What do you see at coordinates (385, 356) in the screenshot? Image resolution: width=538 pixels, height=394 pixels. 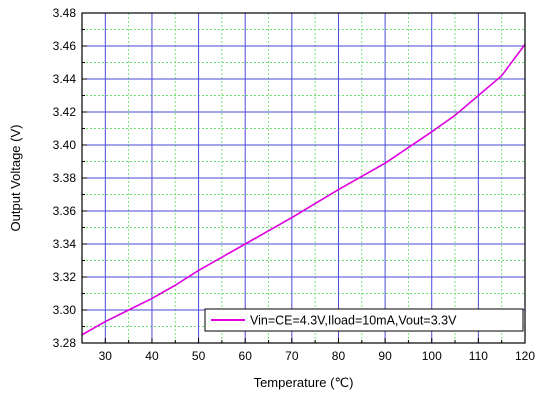 I see `x-tick-label: 90` at bounding box center [385, 356].